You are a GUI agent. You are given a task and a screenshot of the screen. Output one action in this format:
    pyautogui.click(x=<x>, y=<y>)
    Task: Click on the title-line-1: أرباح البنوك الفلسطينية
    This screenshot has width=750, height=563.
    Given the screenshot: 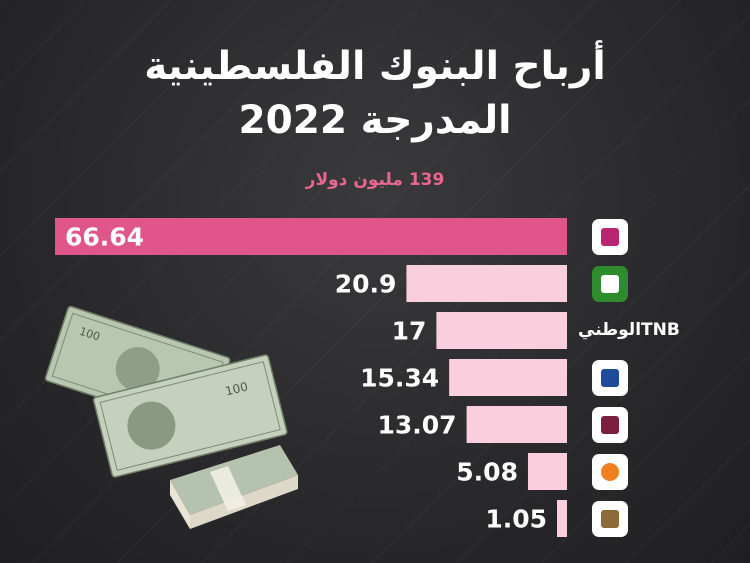 What is the action you would take?
    pyautogui.click(x=375, y=66)
    